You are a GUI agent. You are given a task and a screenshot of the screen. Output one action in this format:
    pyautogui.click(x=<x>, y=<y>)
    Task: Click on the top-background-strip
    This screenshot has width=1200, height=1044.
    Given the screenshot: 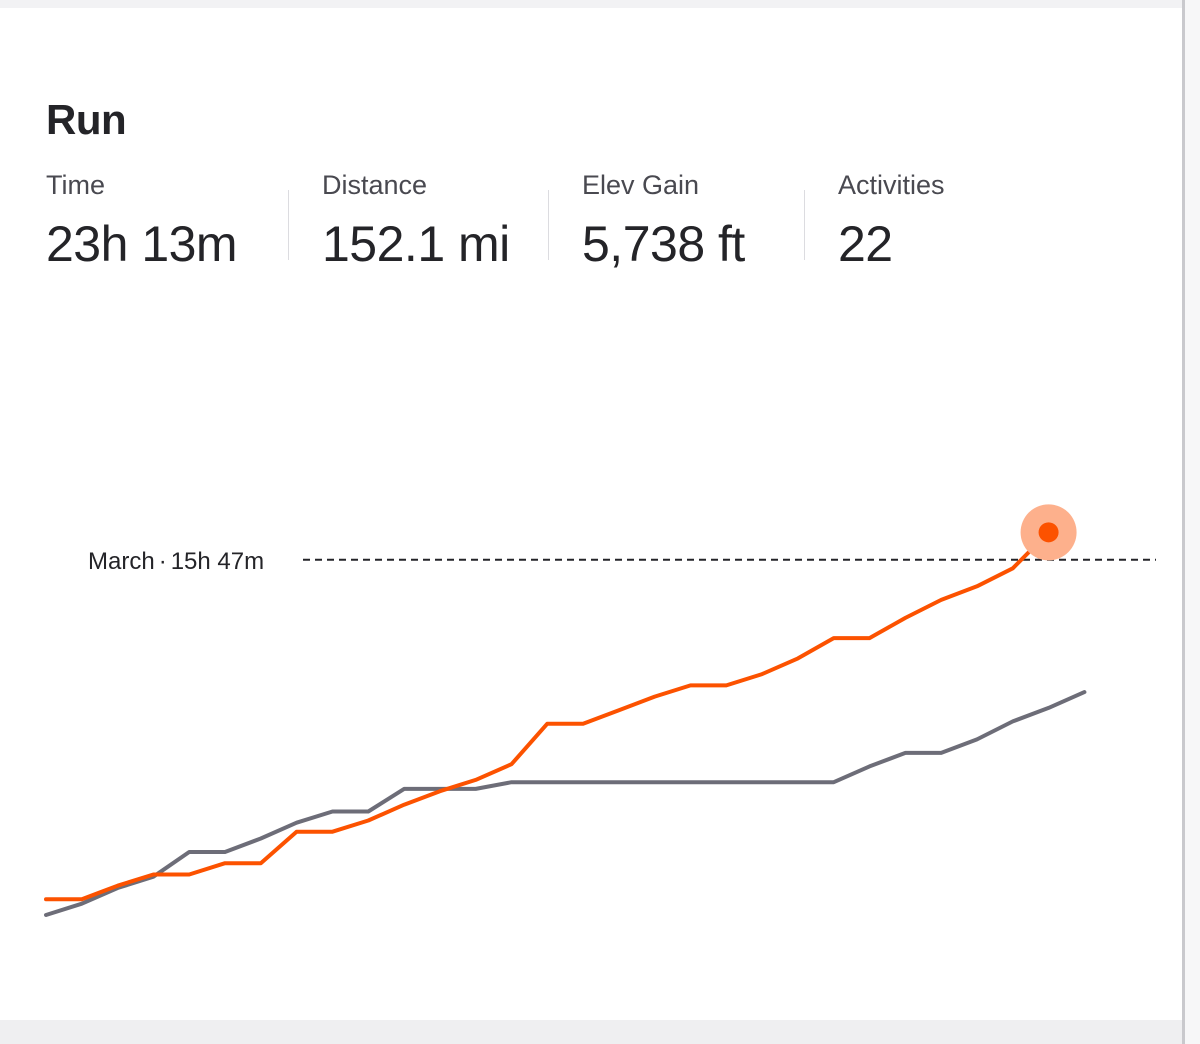 What is the action you would take?
    pyautogui.click(x=600, y=4)
    